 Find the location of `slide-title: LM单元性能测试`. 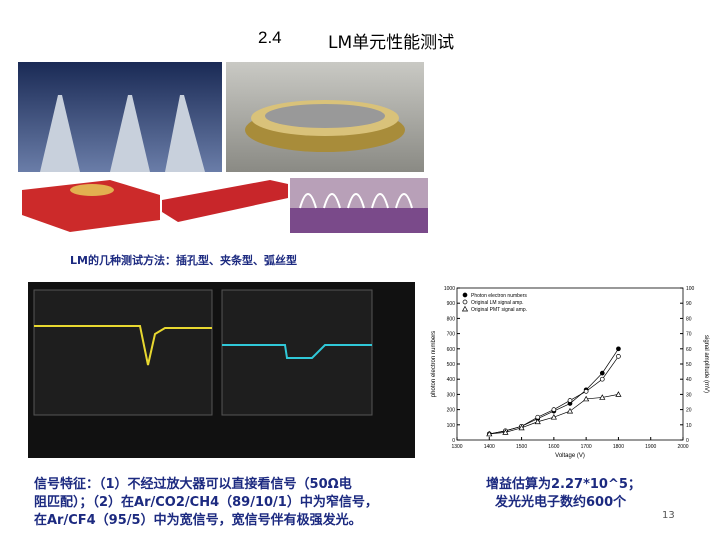

slide-title: LM单元性能测试 is located at coordinates (391, 43).